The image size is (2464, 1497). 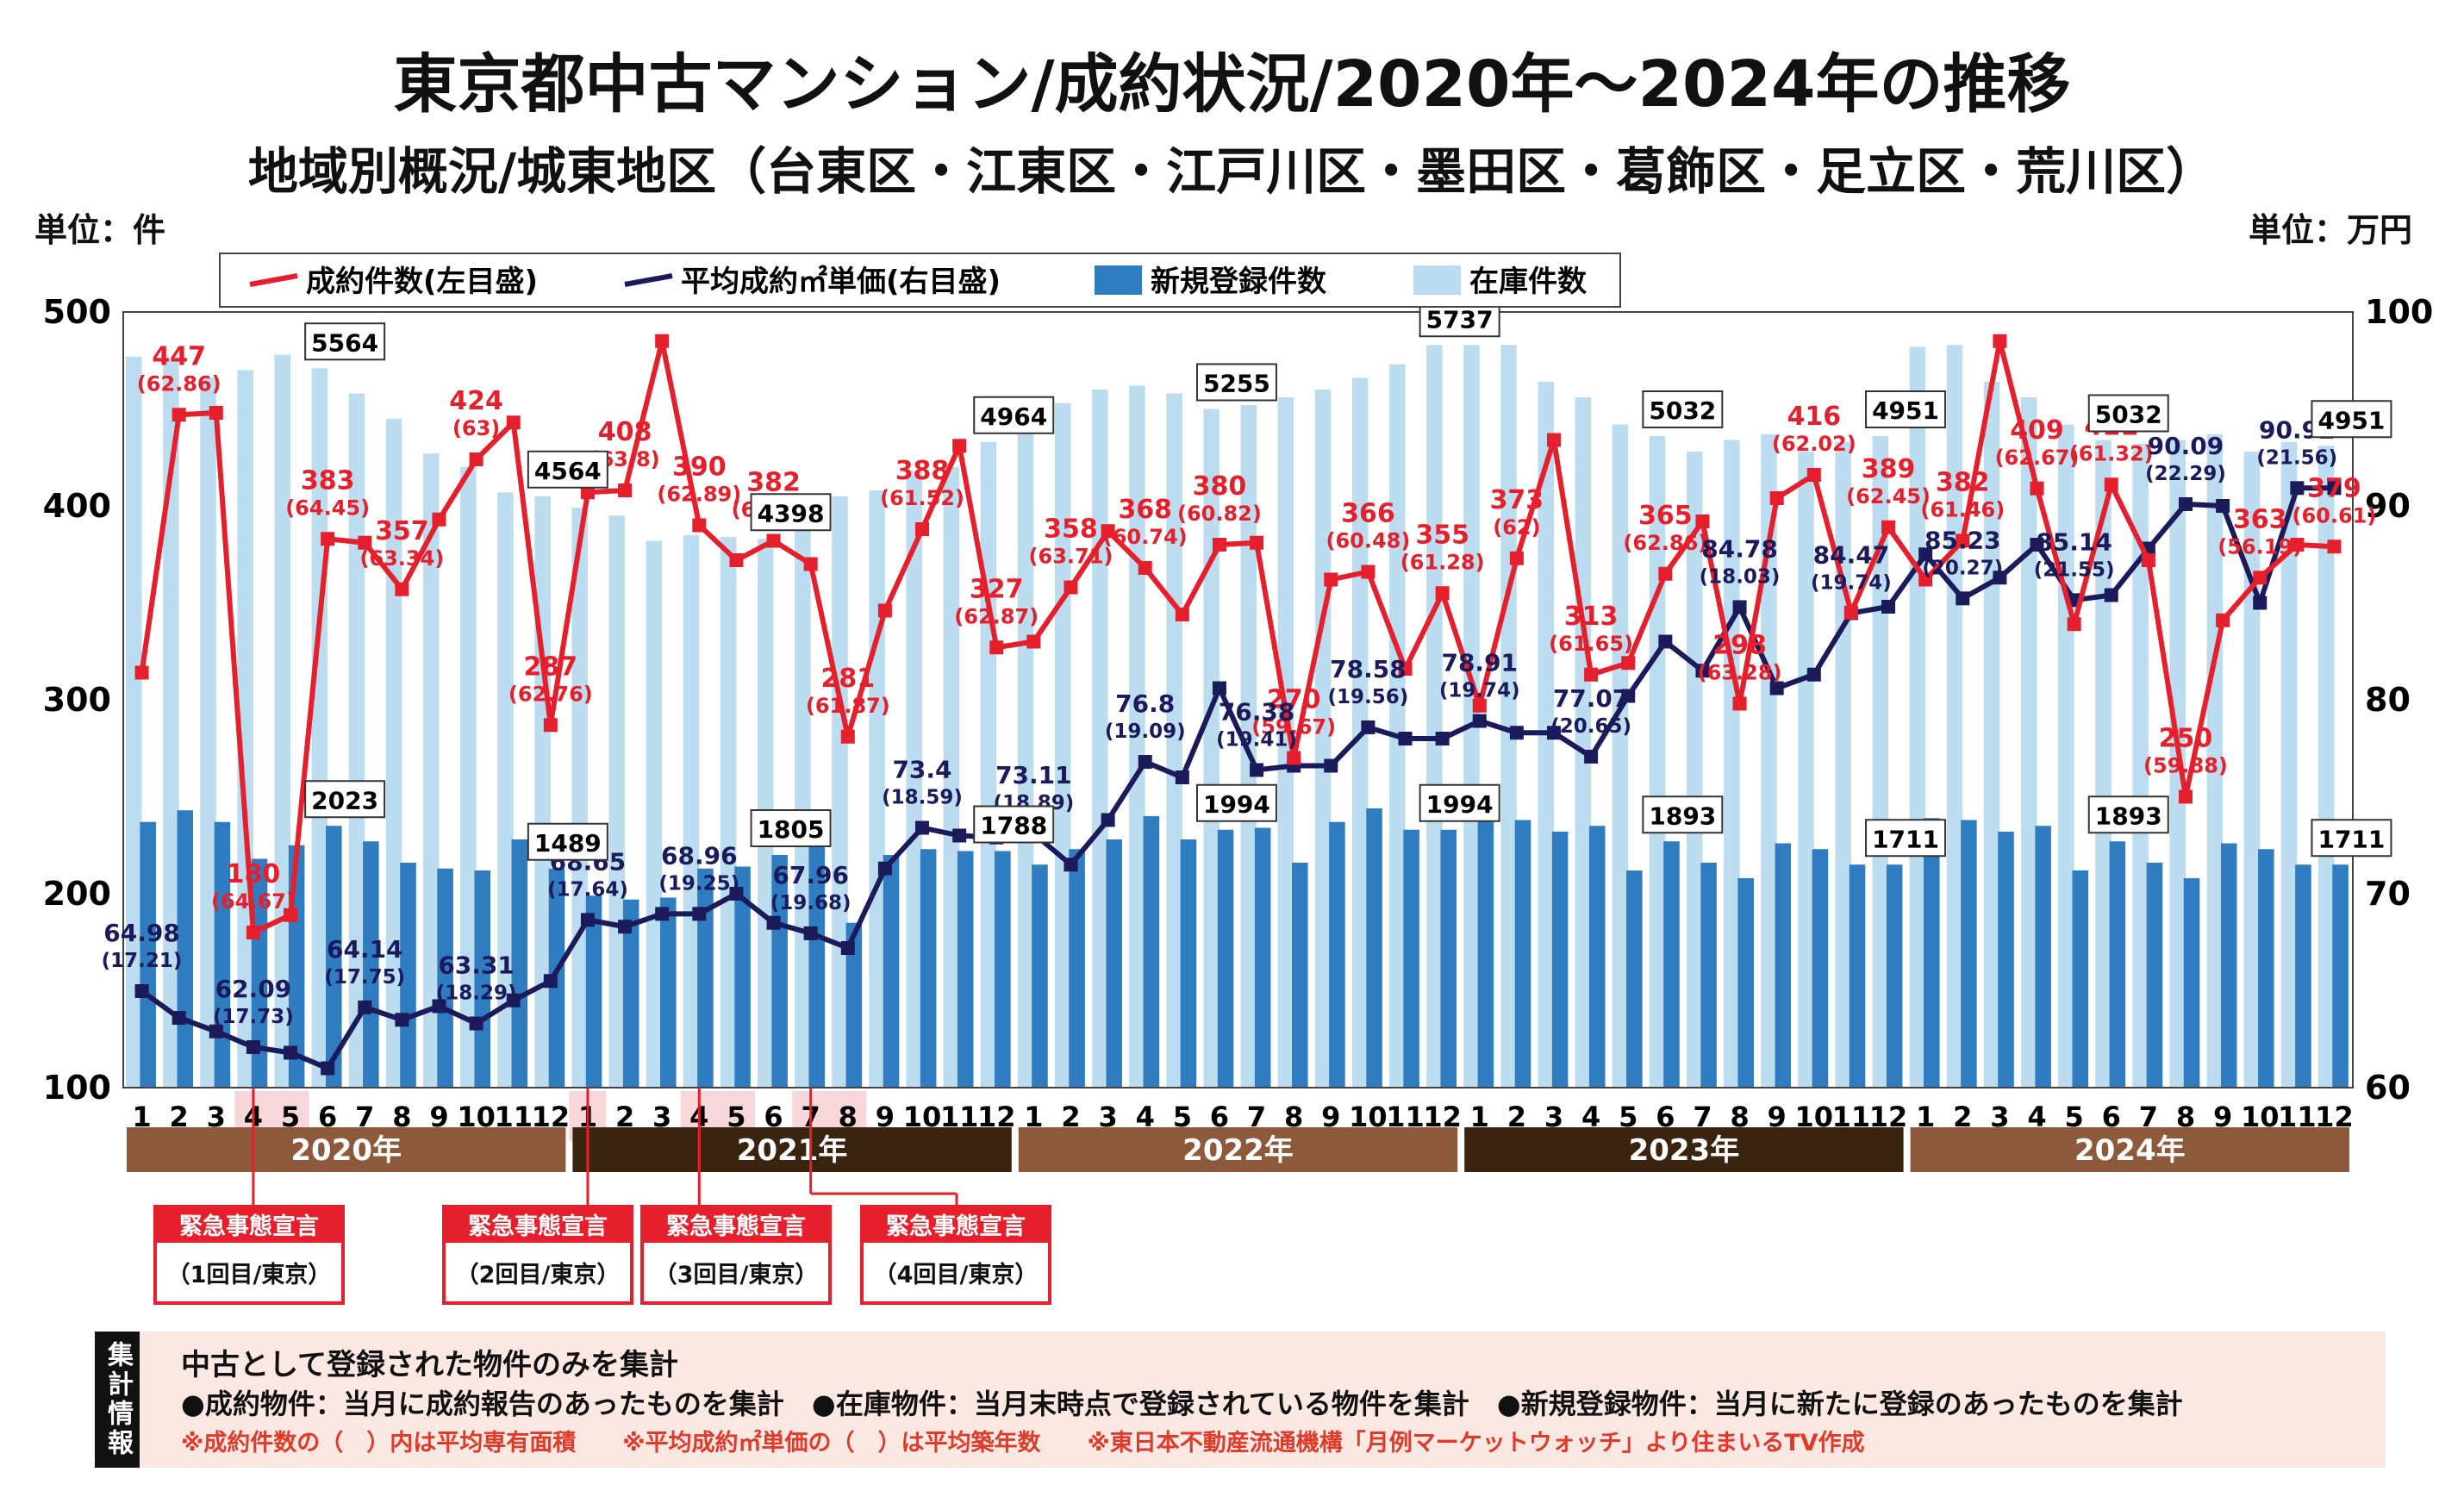 What do you see at coordinates (1682, 816) in the screenshot?
I see `stock-label: 1893` at bounding box center [1682, 816].